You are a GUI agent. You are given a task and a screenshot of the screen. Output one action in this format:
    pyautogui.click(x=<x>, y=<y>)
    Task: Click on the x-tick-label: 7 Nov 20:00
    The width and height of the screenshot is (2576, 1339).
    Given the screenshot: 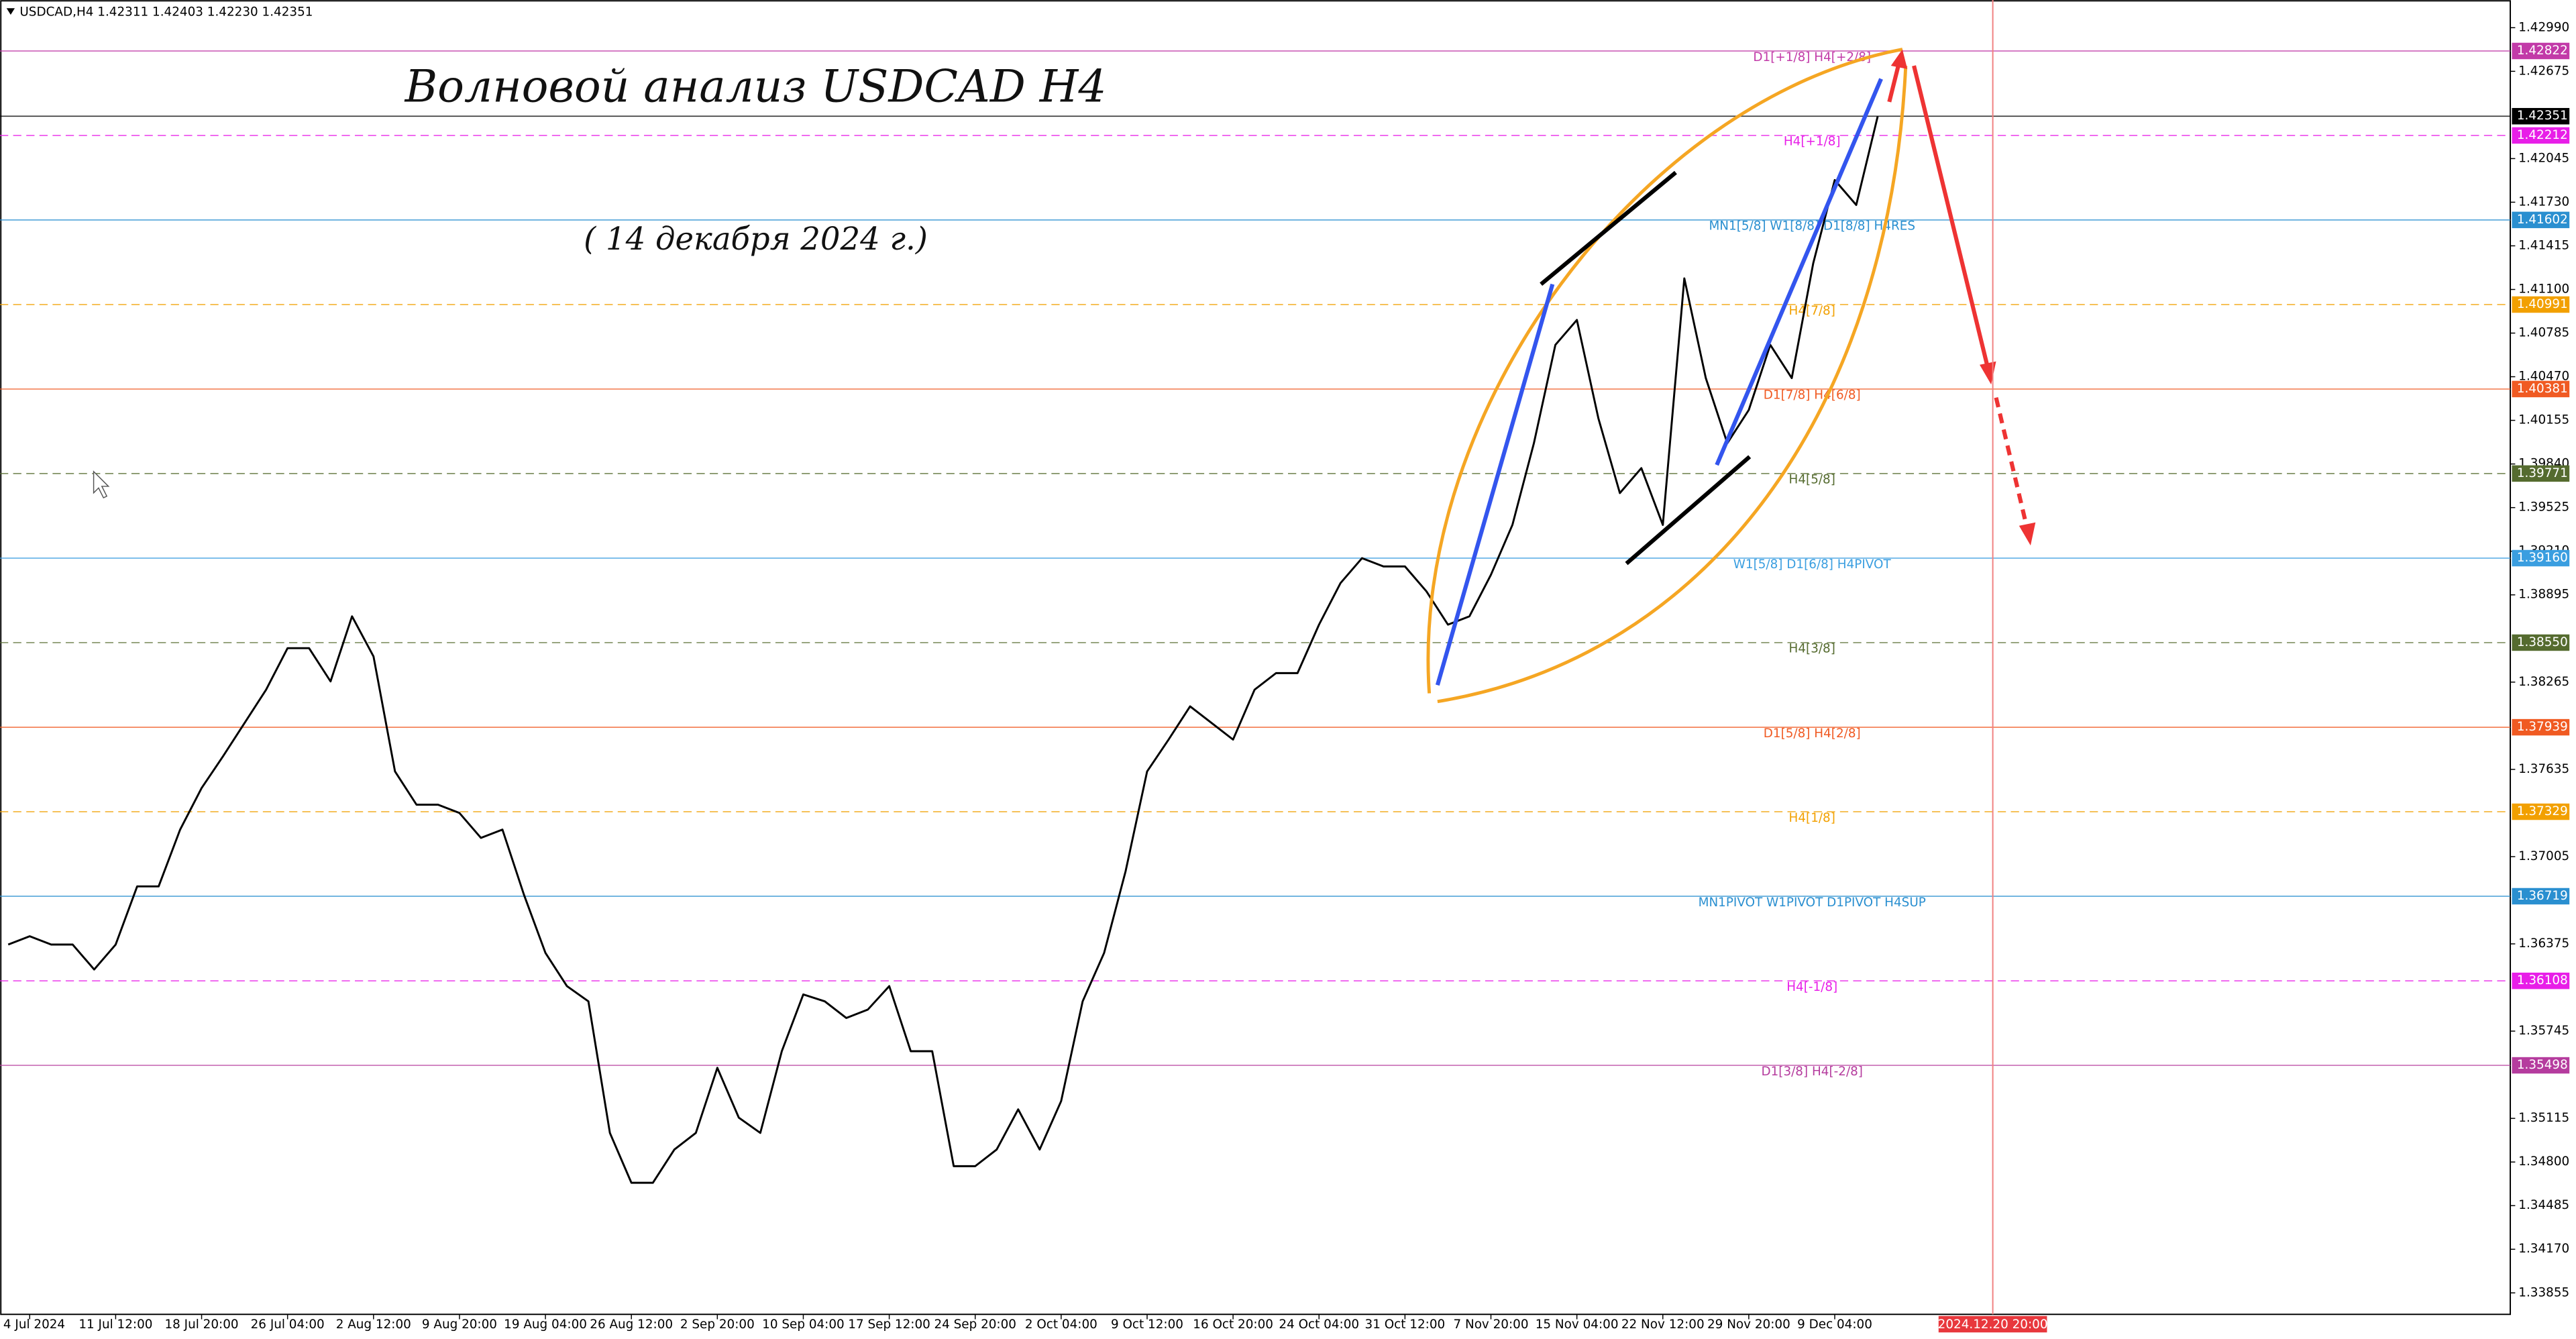 What is the action you would take?
    pyautogui.click(x=1490, y=1325)
    